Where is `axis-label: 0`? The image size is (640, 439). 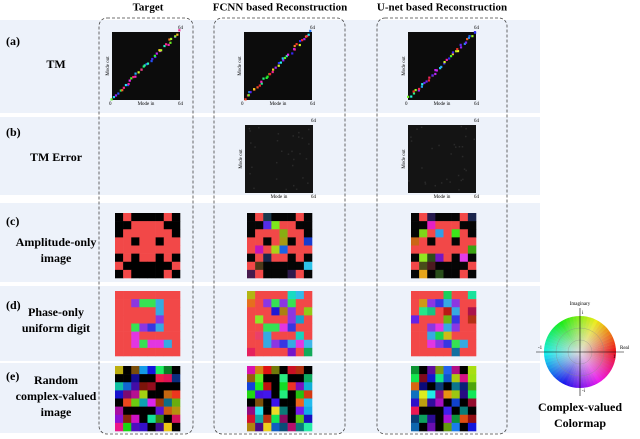 axis-label: 0 is located at coordinates (242, 104).